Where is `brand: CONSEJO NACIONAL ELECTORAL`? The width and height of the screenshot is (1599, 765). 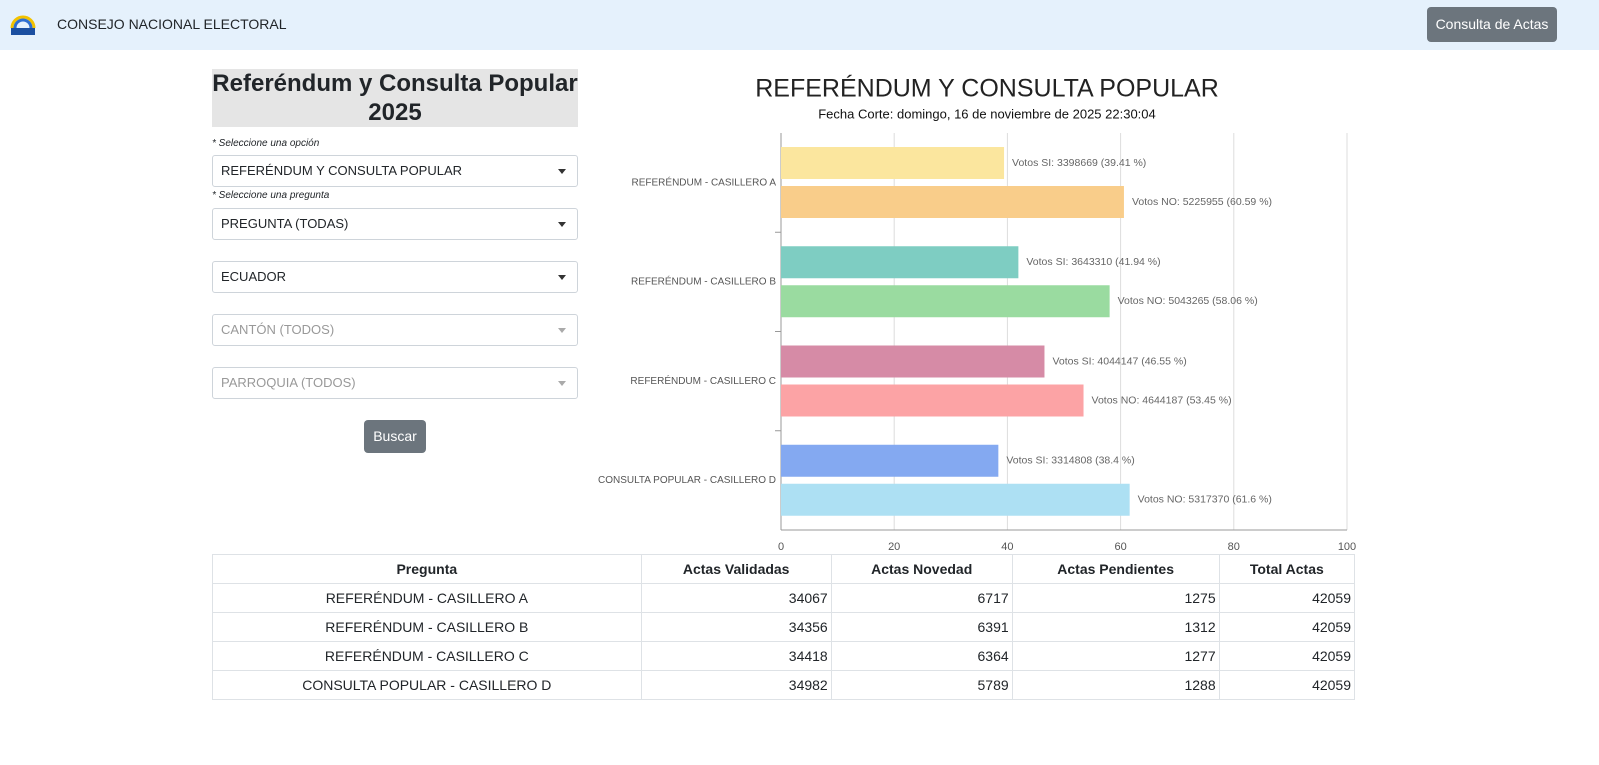 brand: CONSEJO NACIONAL ELECTORAL is located at coordinates (172, 24).